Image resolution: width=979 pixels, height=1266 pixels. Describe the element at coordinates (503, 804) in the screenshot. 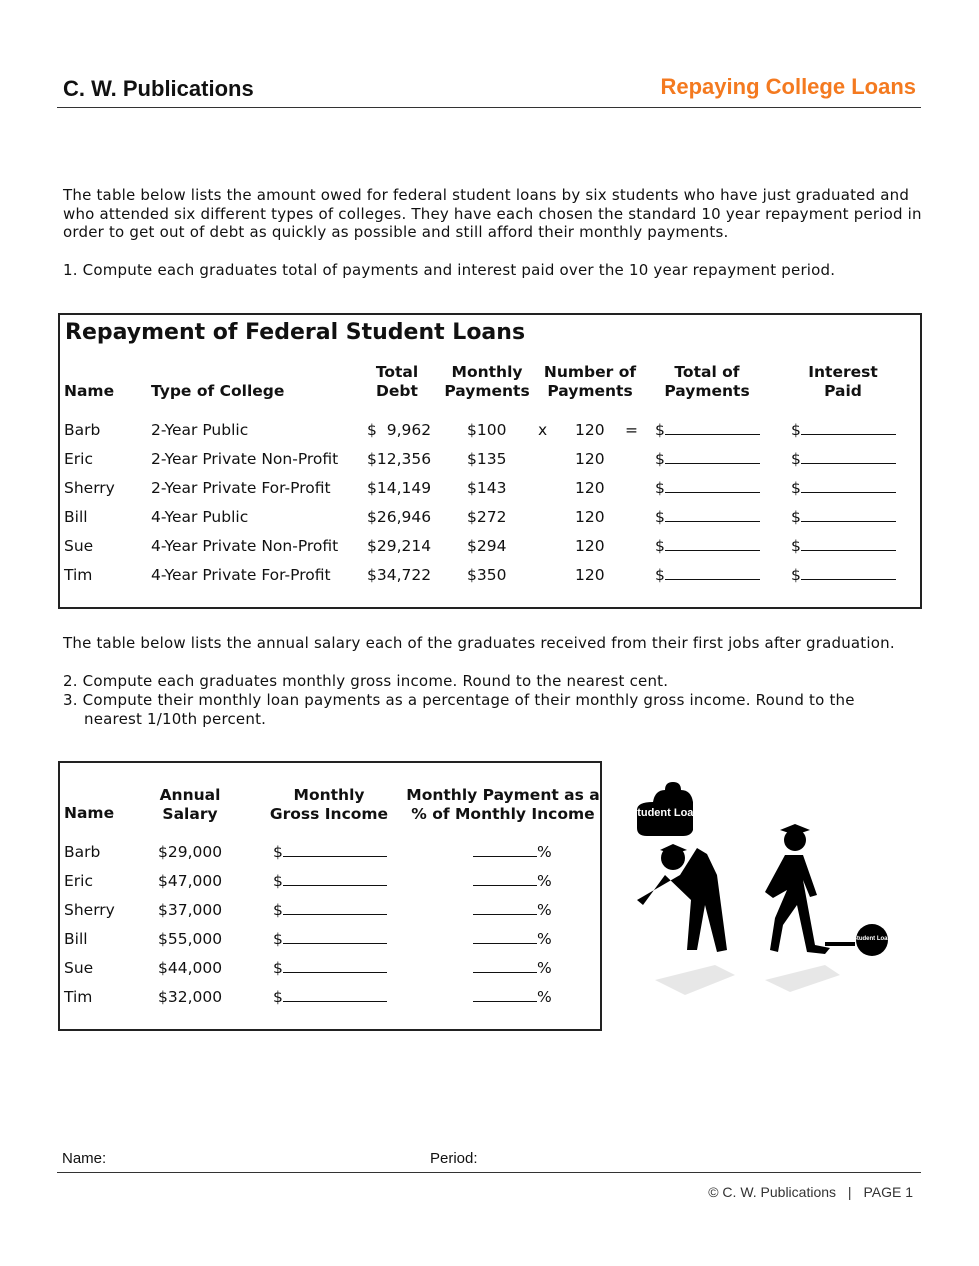

I see `header-payment-percent: Monthly Payment as a % of Monthly Income` at that location.